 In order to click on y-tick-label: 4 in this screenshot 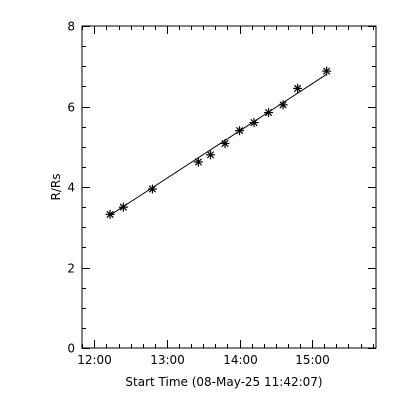, I will do `click(71, 188)`.